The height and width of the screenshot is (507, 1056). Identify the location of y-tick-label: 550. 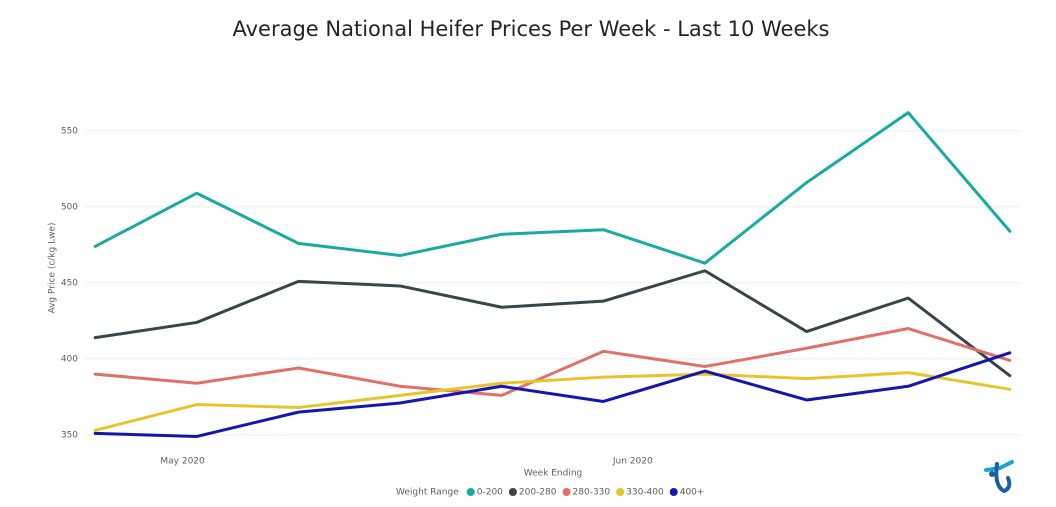
(69, 131).